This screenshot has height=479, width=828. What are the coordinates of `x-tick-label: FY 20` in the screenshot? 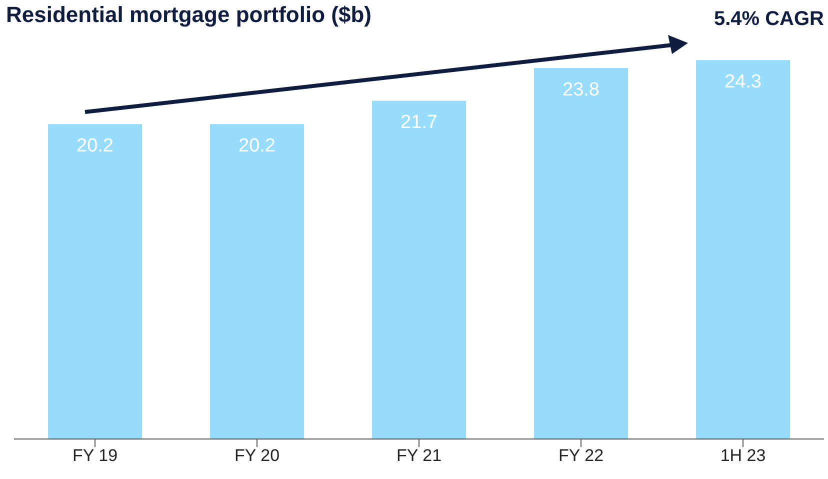 It's located at (257, 456).